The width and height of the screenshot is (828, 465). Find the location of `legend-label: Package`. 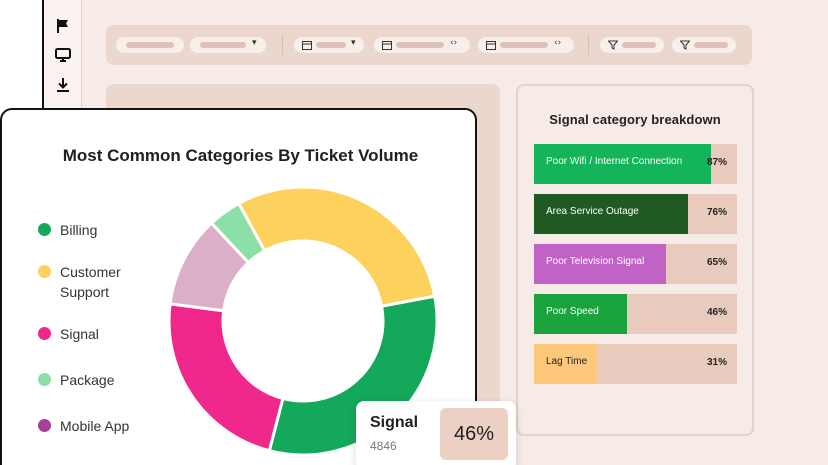

legend-label: Package is located at coordinates (87, 380).